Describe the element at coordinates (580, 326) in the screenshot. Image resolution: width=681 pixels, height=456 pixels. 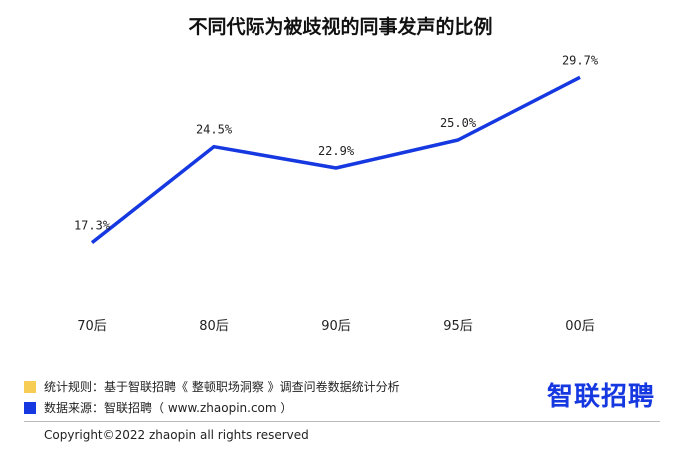
I see `x-tick-label: 00后` at that location.